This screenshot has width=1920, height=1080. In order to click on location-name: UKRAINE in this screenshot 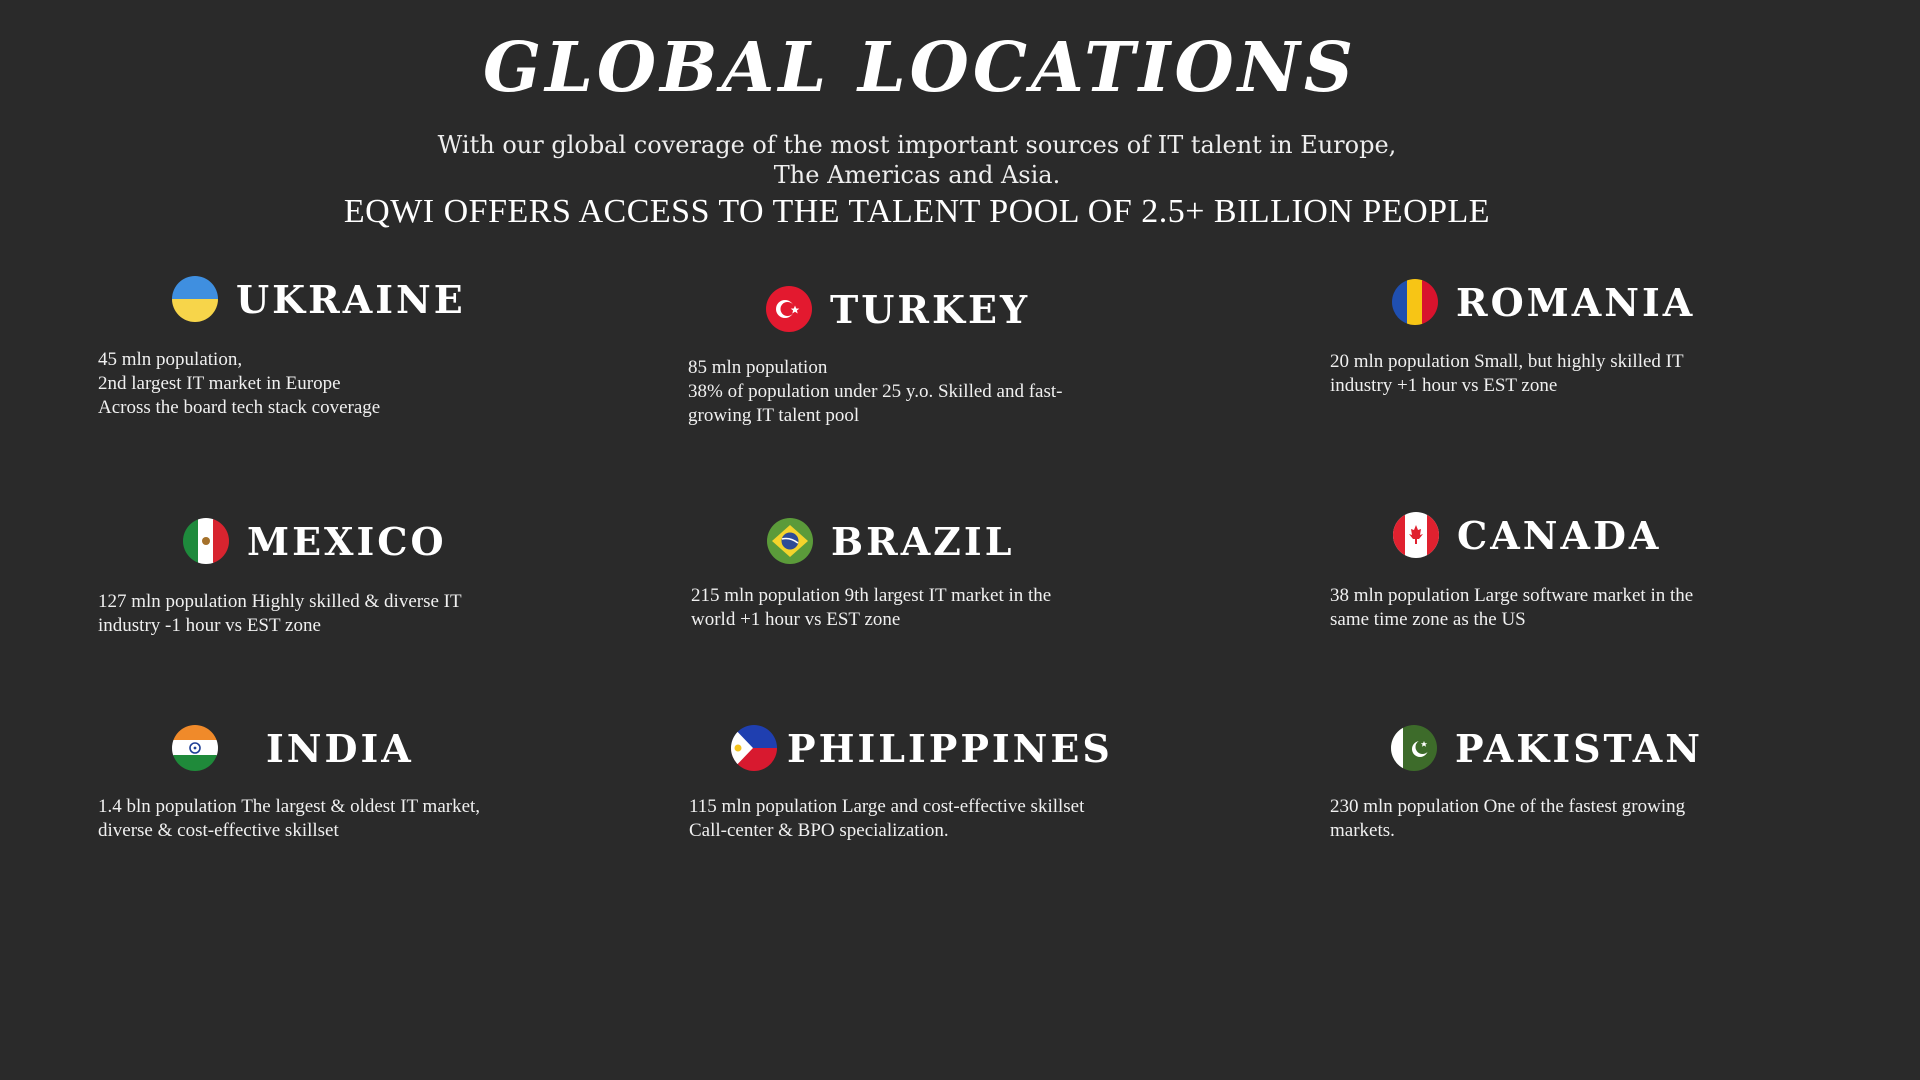, I will do `click(351, 299)`.